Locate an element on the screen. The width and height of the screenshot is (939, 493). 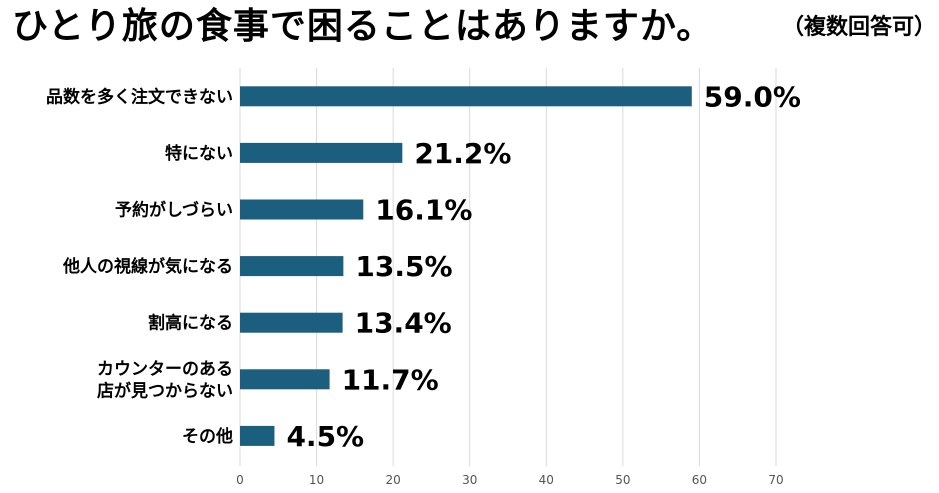
category-label: 品数を多く注文できない is located at coordinates (139, 96).